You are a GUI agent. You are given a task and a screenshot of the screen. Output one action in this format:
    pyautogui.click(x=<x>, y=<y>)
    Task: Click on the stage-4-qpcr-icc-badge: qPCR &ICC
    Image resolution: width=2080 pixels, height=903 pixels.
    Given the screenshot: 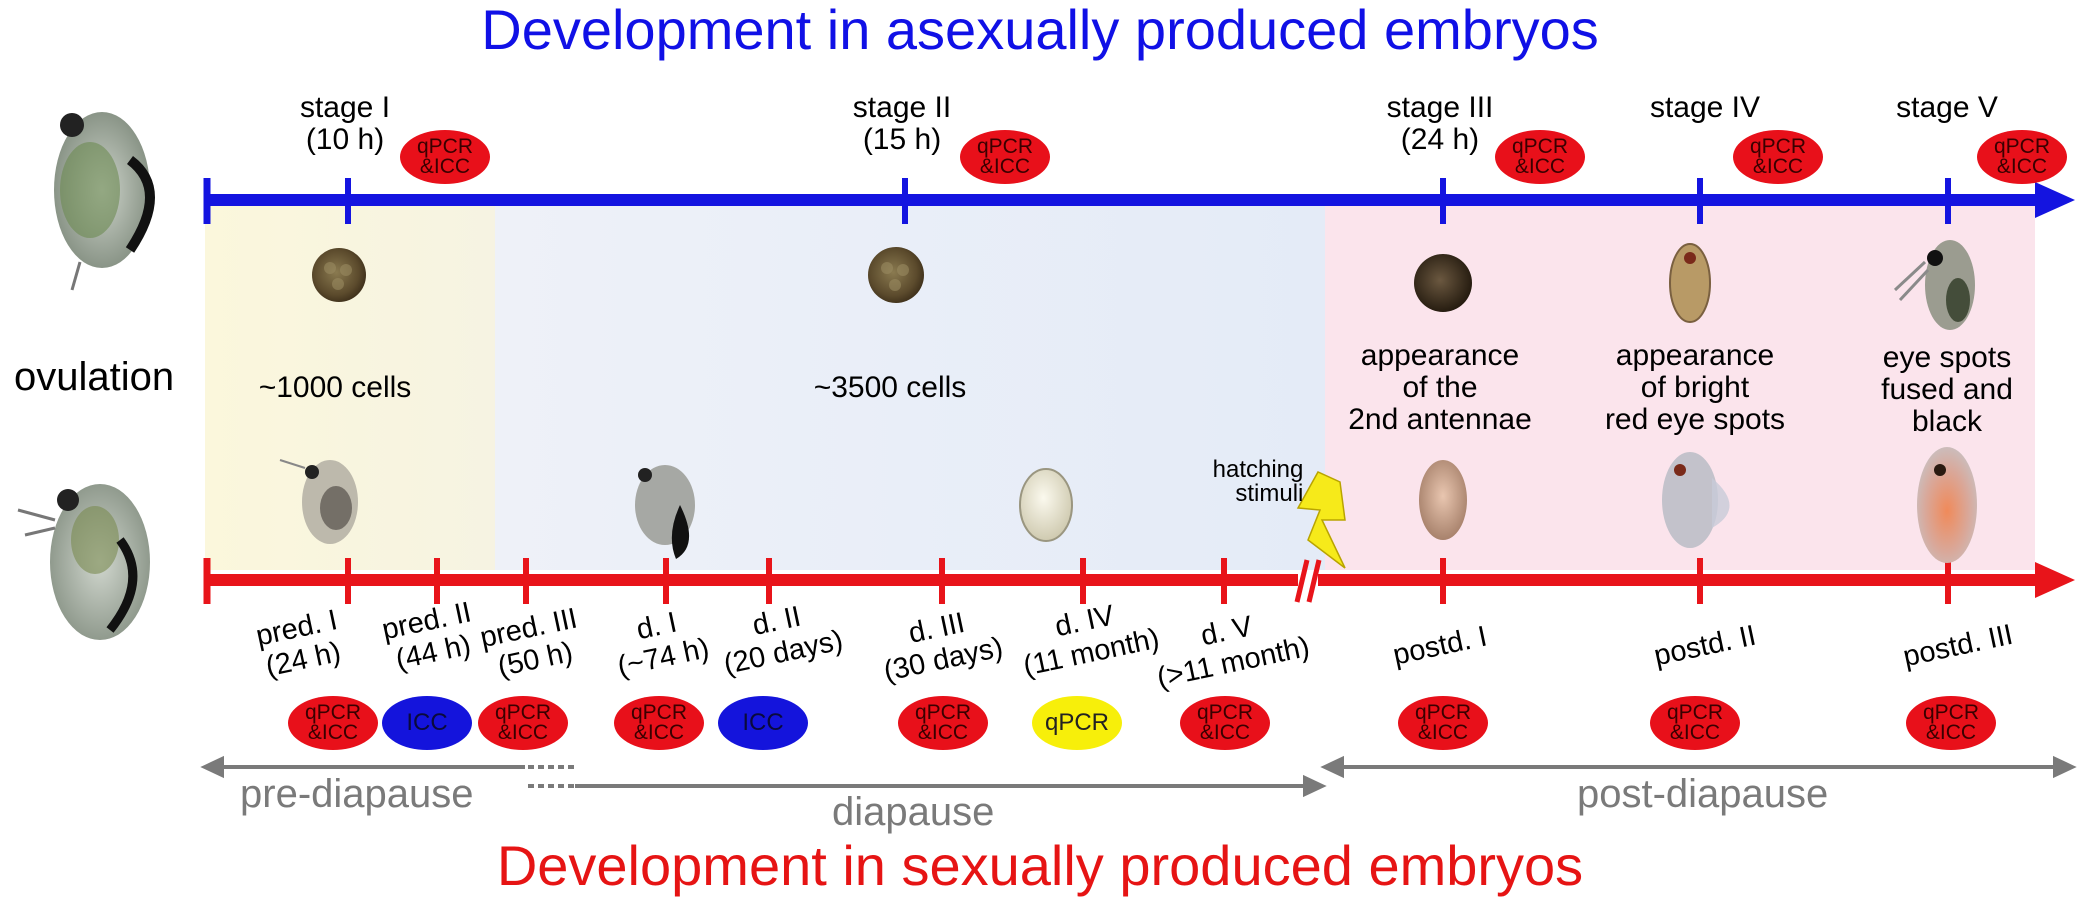 What is the action you would take?
    pyautogui.click(x=1778, y=157)
    